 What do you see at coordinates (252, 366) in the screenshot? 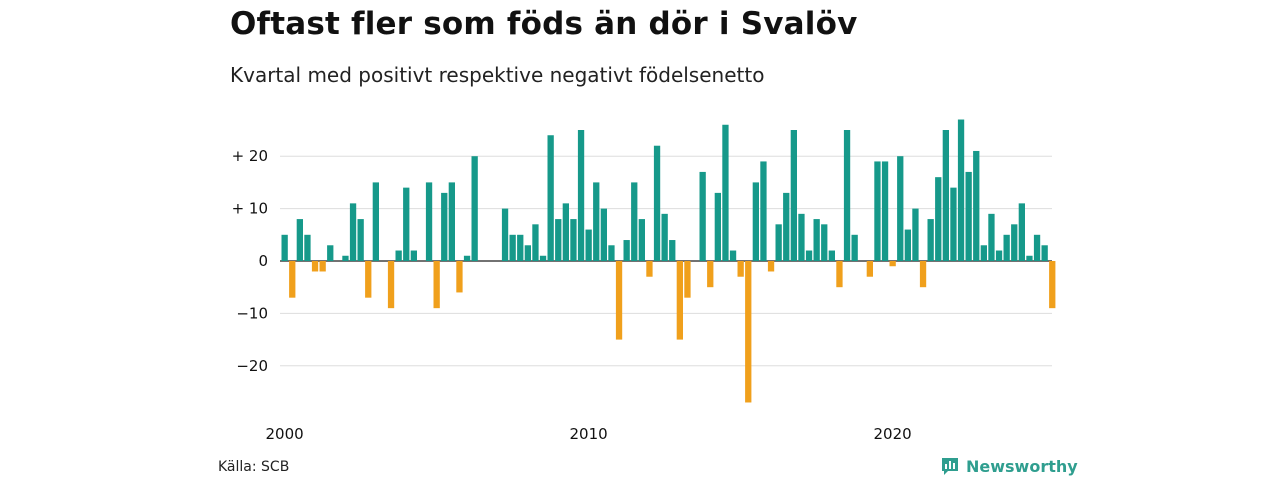
I see `y-tick-label: −20` at bounding box center [252, 366].